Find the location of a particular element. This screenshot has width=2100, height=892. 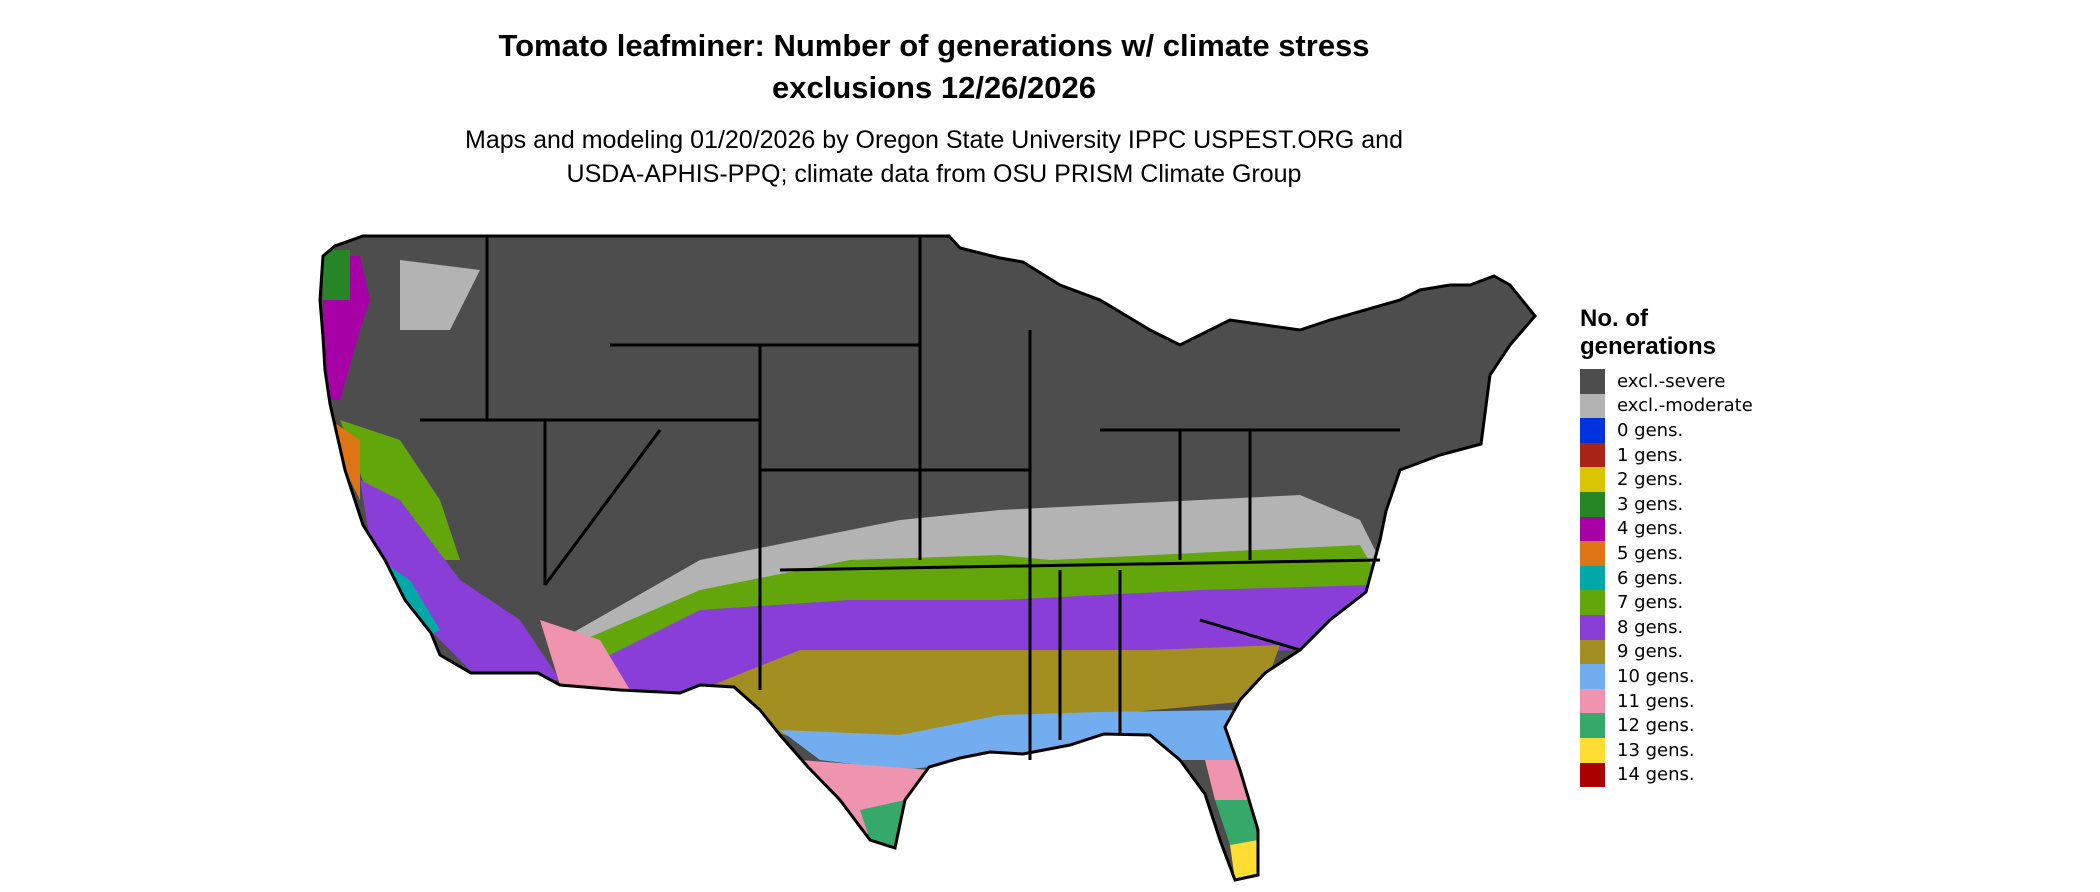

legend-label: 8 gens. is located at coordinates (1650, 627).